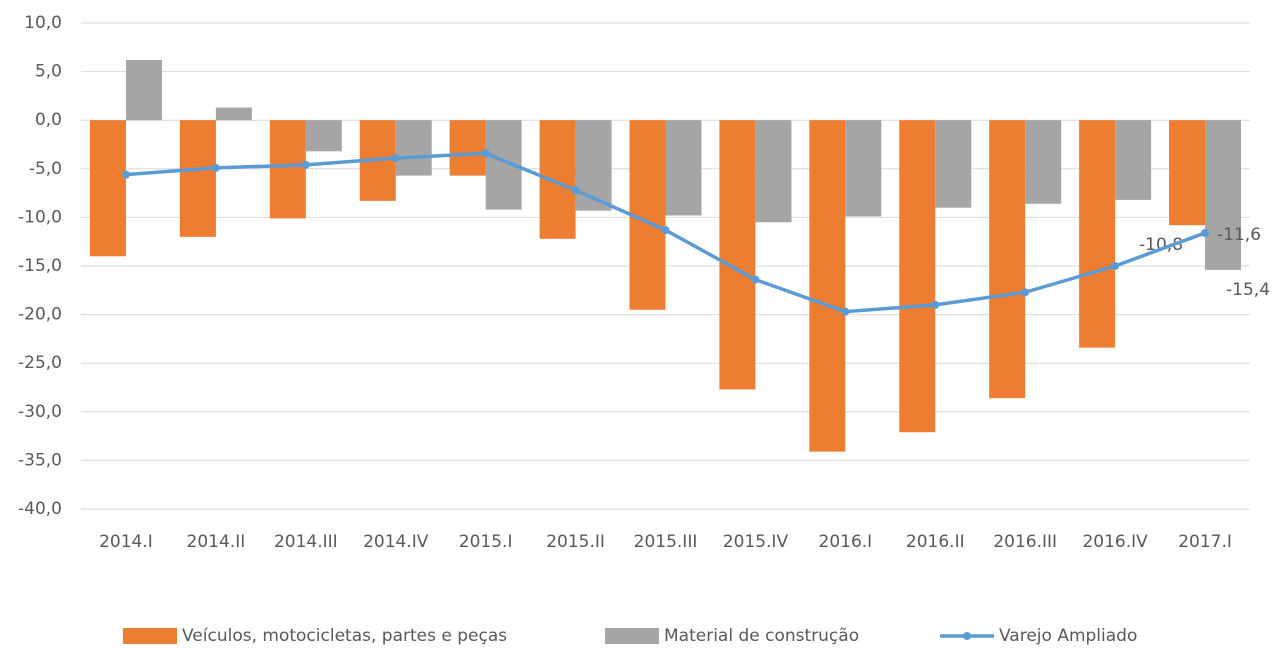  I want to click on x-tick-label: 2015.II, so click(575, 542).